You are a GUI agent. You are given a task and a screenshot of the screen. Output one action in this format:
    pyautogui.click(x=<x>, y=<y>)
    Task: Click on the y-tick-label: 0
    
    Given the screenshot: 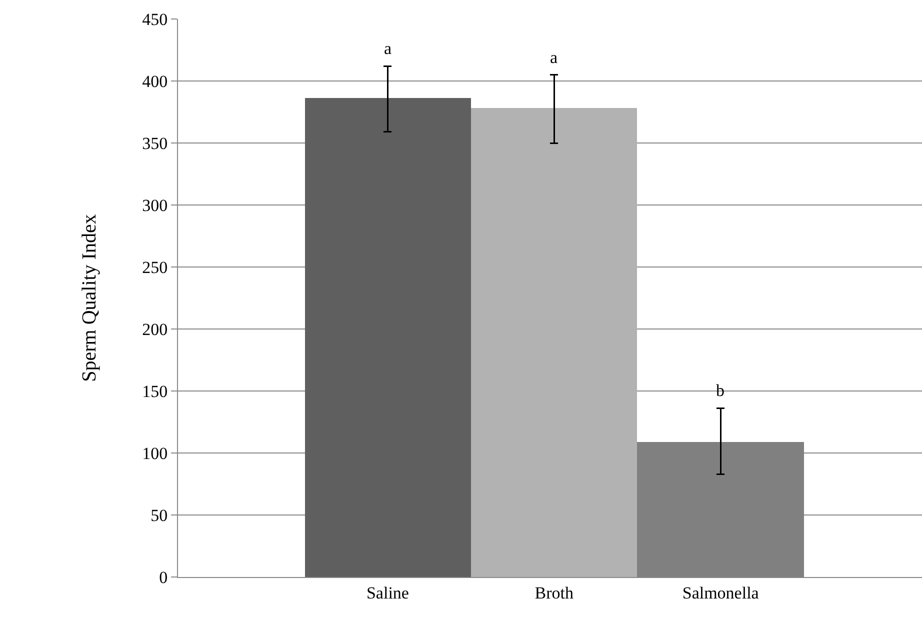 What is the action you would take?
    pyautogui.click(x=163, y=577)
    